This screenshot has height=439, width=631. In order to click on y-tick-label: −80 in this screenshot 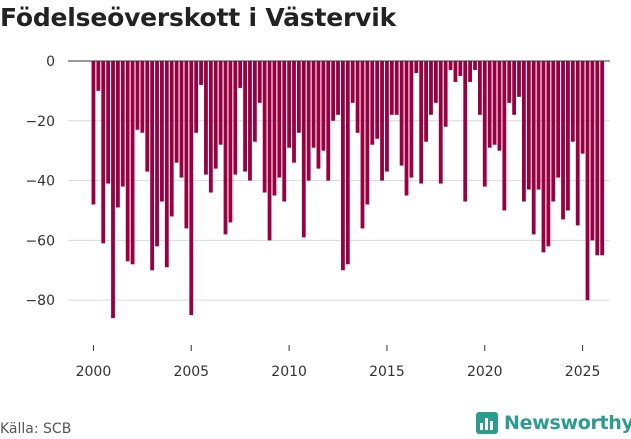, I will do `click(40, 301)`.